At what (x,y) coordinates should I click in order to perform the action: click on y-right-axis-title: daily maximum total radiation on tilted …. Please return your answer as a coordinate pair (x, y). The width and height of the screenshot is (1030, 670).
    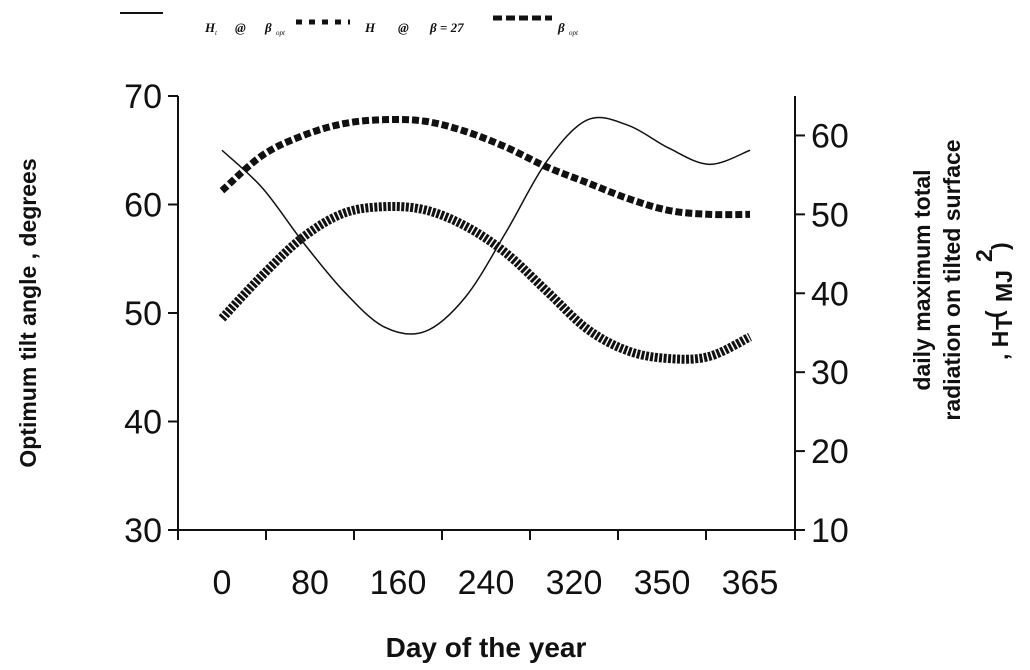
    Looking at the image, I should click on (963, 279).